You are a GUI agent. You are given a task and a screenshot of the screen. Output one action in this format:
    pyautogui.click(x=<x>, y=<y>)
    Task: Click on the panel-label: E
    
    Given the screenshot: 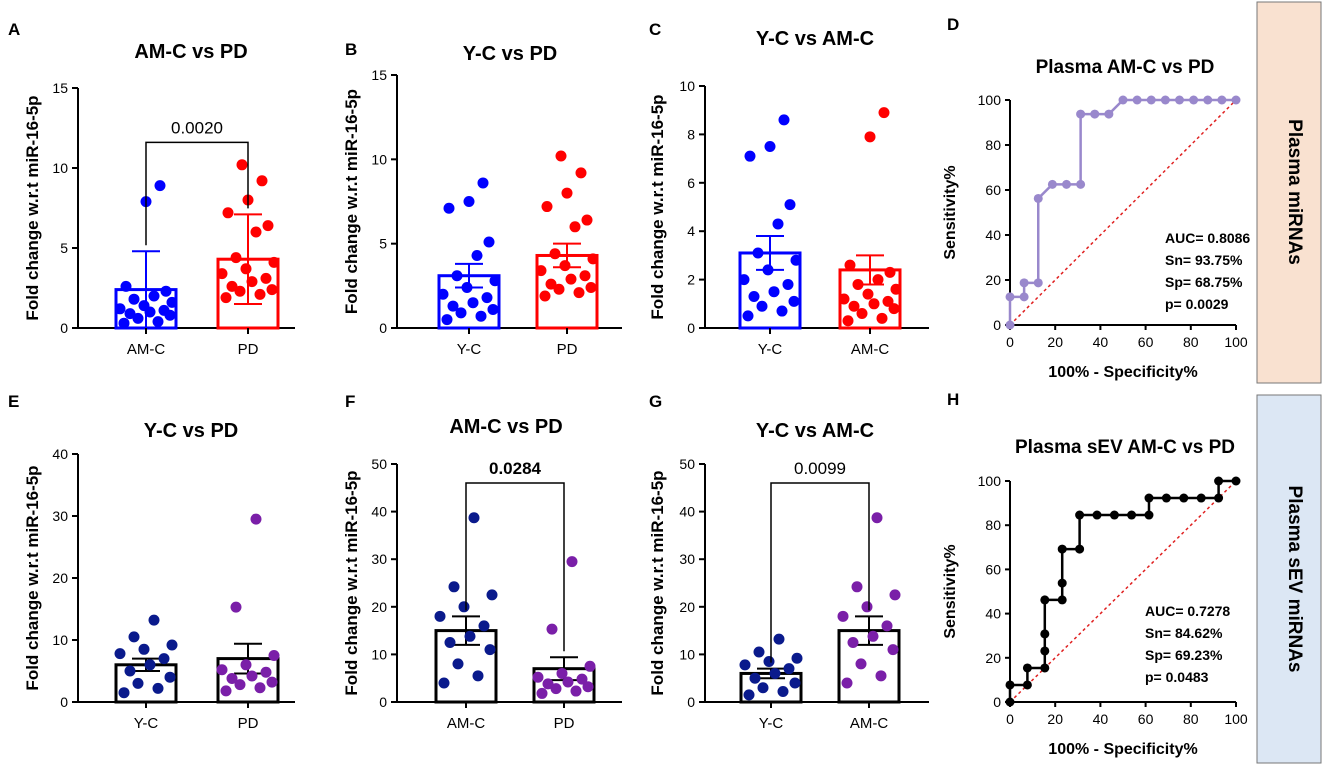 What is the action you would take?
    pyautogui.click(x=13, y=401)
    